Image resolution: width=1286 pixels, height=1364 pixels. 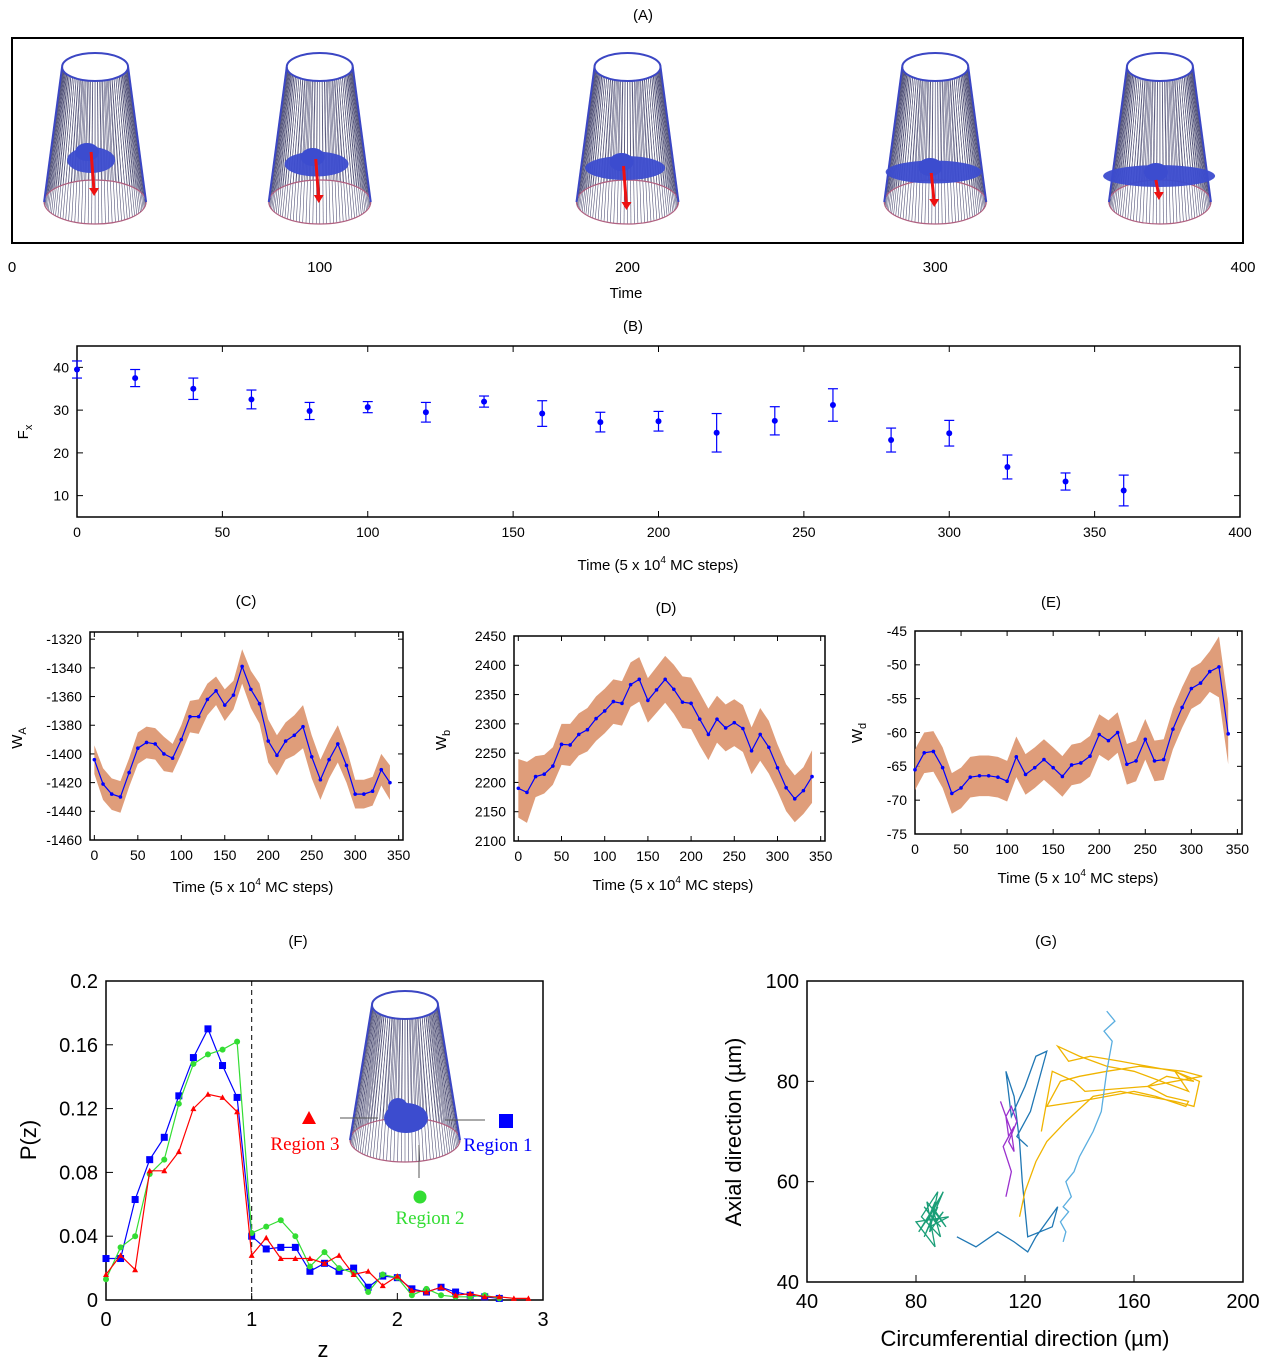 What do you see at coordinates (1158, 196) in the screenshot?
I see `force-arrowhead` at bounding box center [1158, 196].